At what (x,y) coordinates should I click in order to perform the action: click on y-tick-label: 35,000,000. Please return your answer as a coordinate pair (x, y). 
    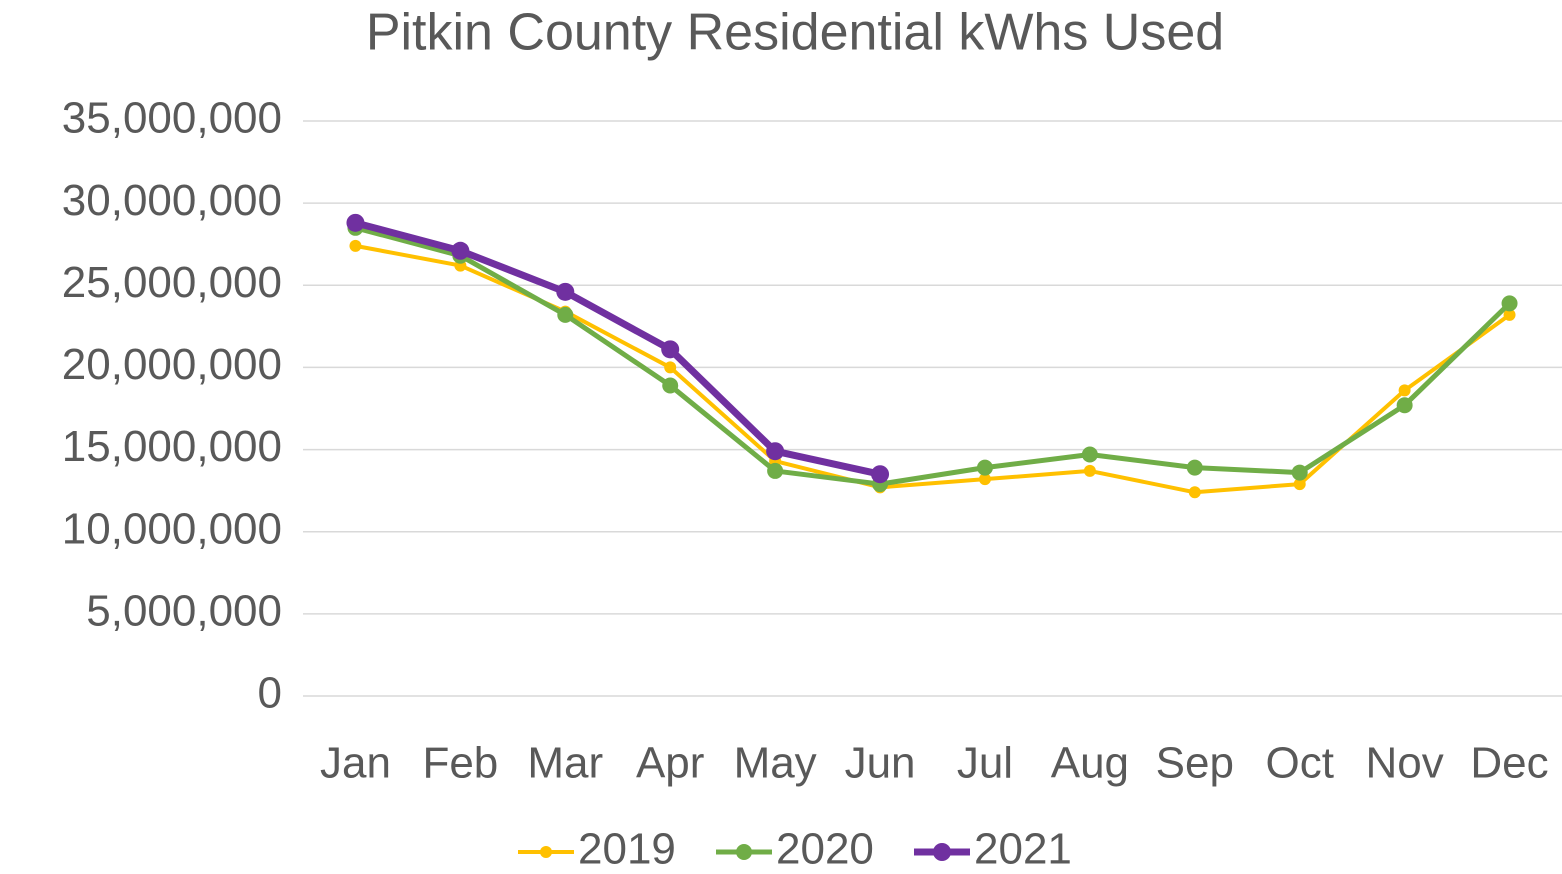
    Looking at the image, I should click on (172, 118).